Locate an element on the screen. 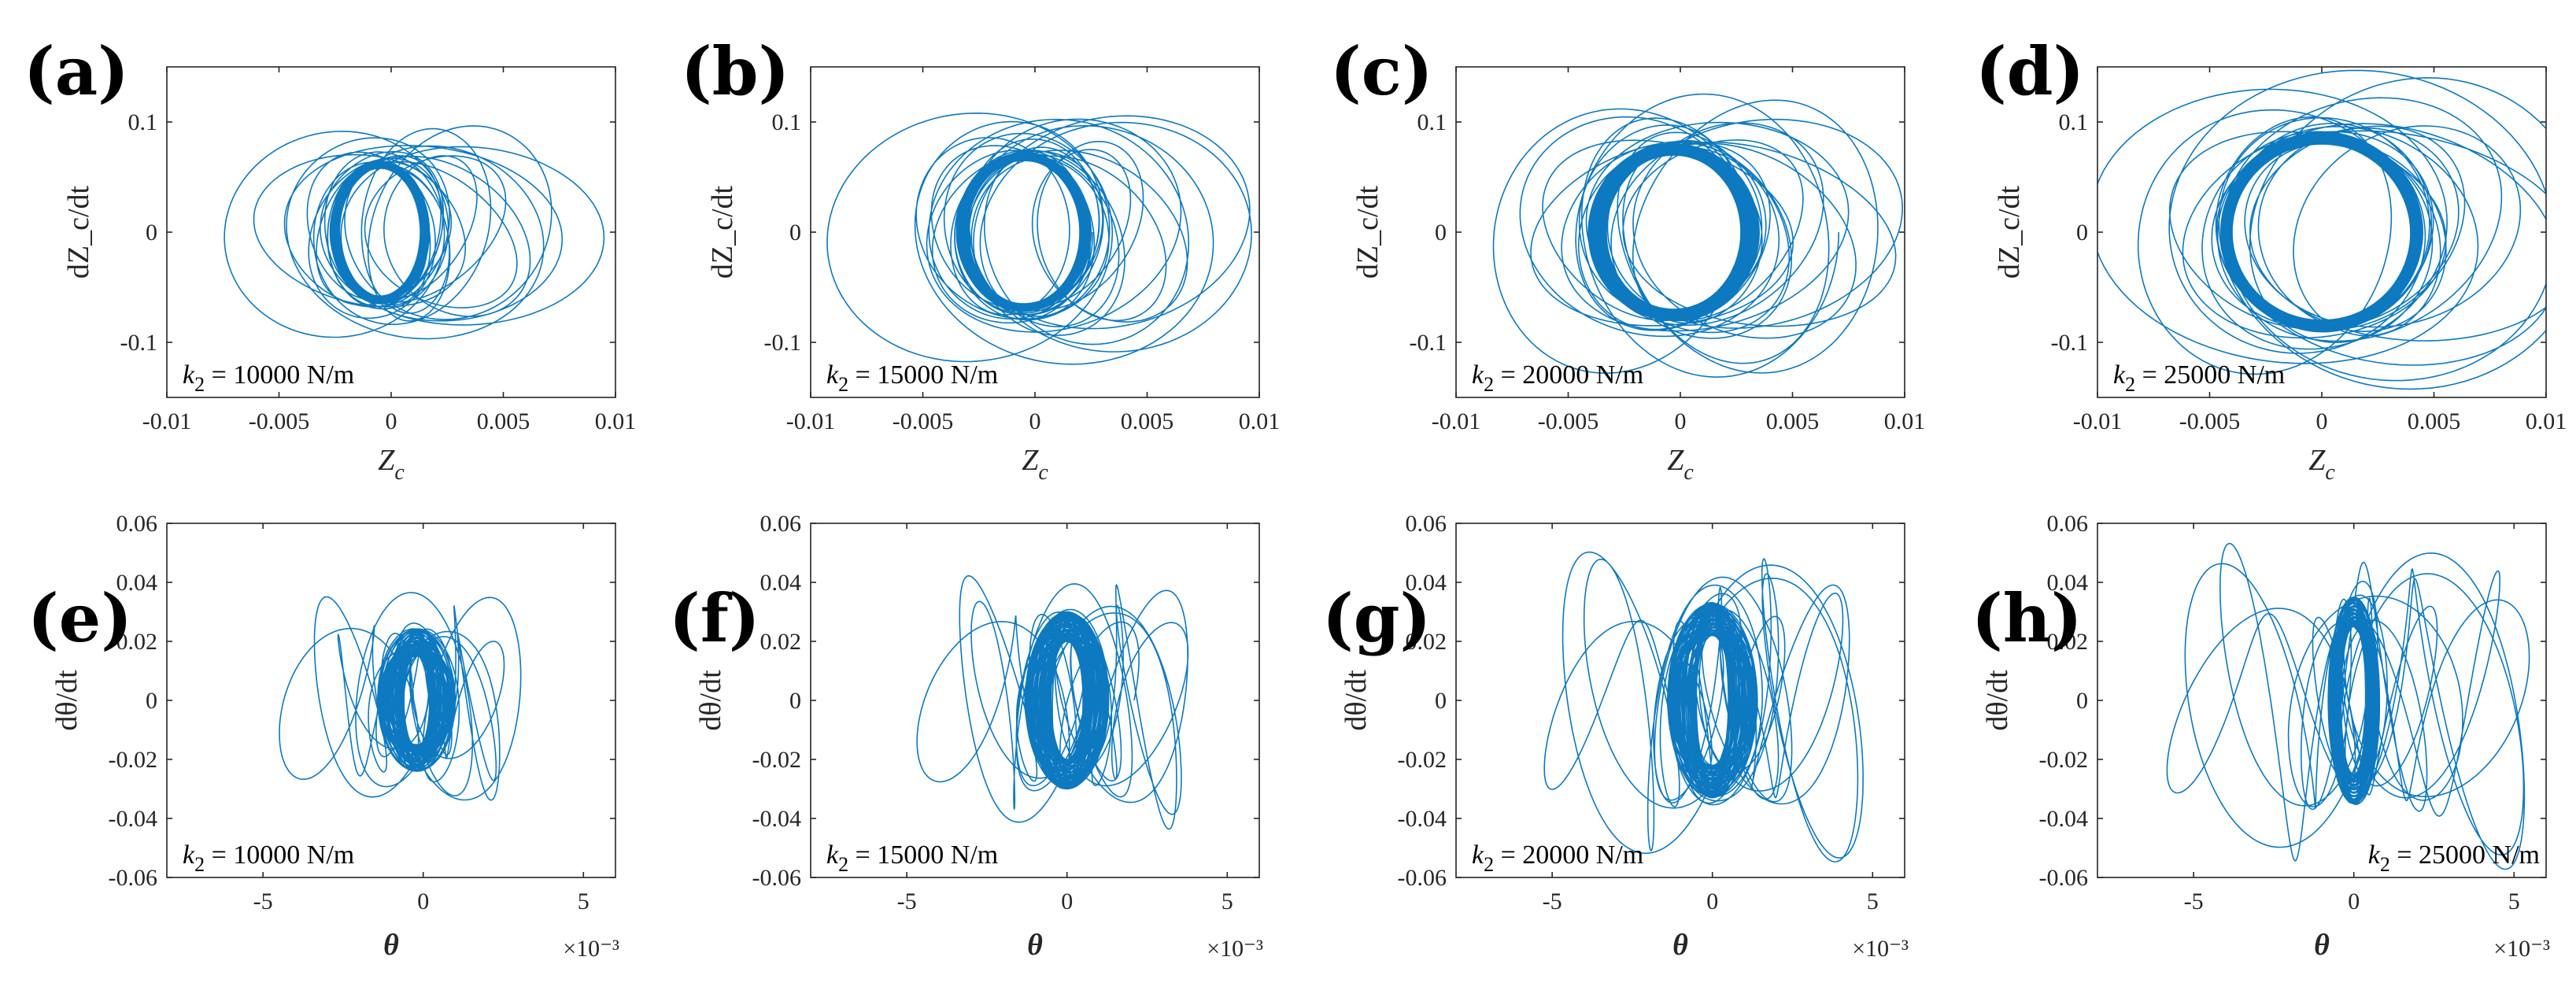 This screenshot has height=990, width=2576. y-tick-label: 0.02 is located at coordinates (1426, 642).